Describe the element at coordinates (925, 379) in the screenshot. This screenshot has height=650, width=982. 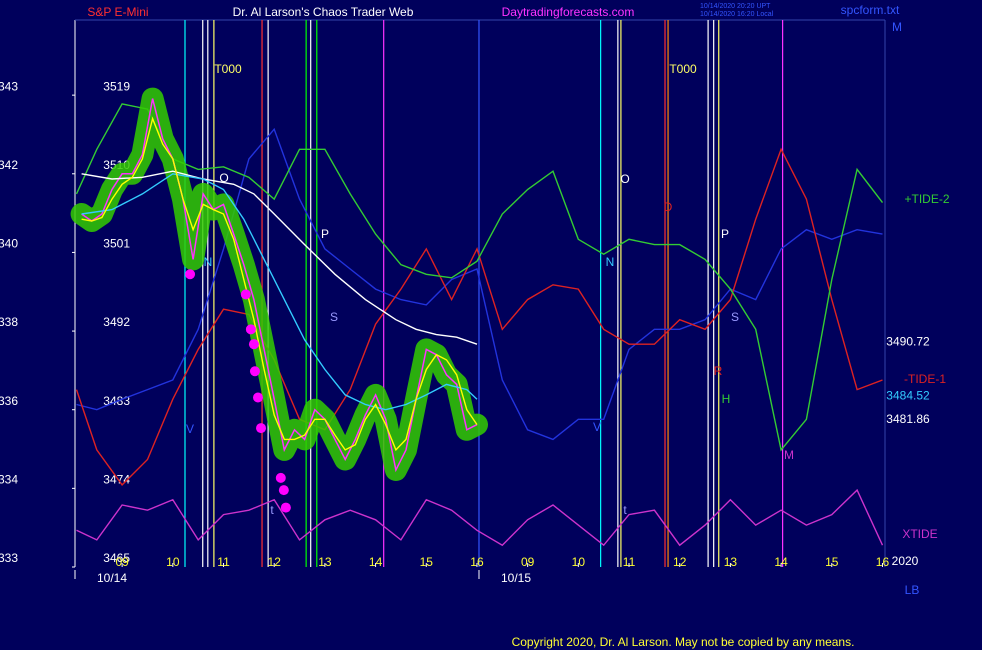
I see `legend-entry: -TIDE-1` at that location.